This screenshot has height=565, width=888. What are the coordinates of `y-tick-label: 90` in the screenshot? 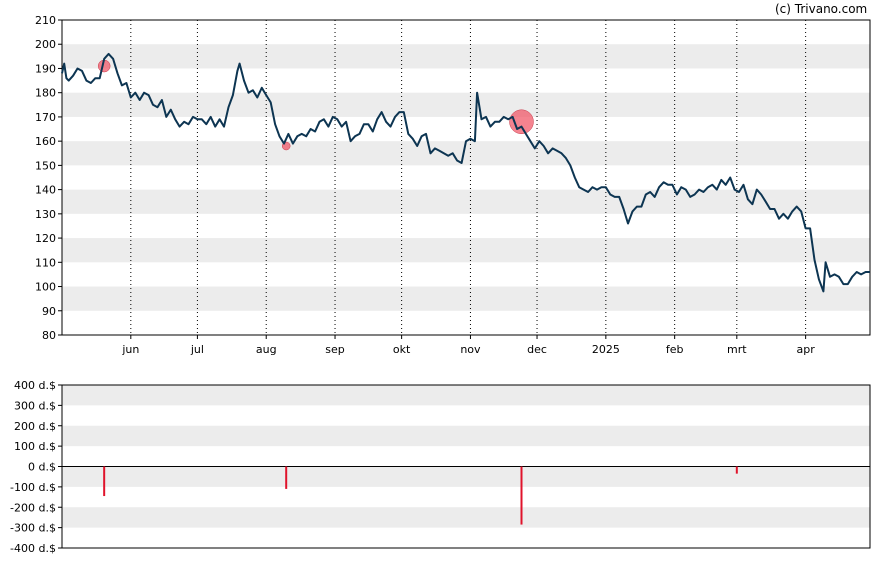 It's located at (49, 311).